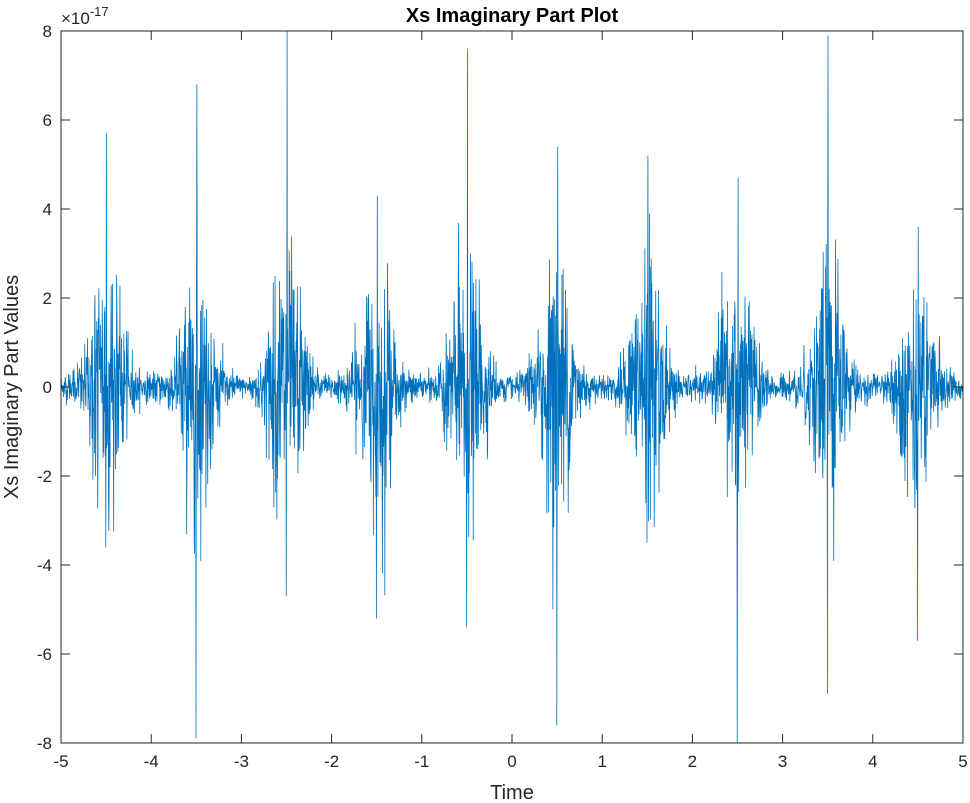 The height and width of the screenshot is (803, 970). I want to click on x-tick-label: 3, so click(782, 761).